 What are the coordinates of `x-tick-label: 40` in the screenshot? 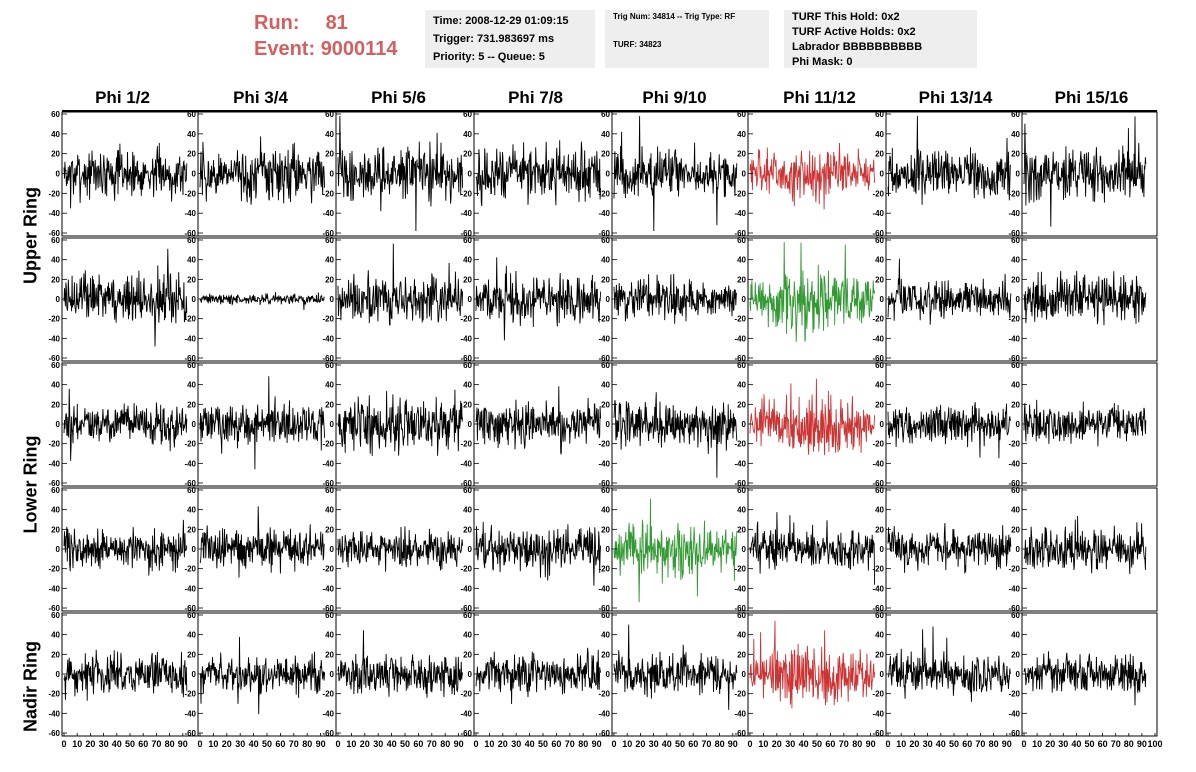 It's located at (117, 744).